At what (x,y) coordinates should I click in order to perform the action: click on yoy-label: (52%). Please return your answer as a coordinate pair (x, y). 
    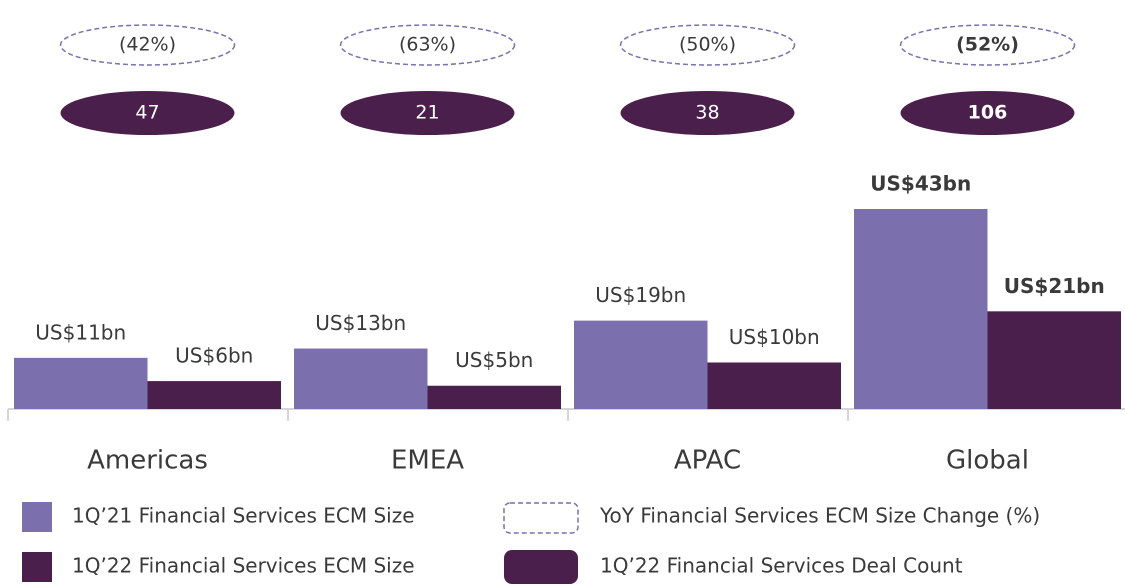
    Looking at the image, I should click on (987, 45).